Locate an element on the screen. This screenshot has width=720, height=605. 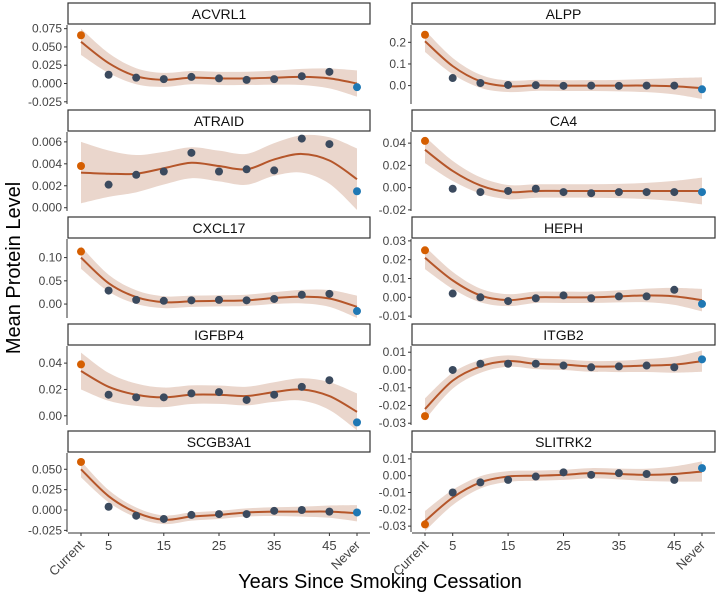
panel-title: CXCL17 is located at coordinates (219, 228).